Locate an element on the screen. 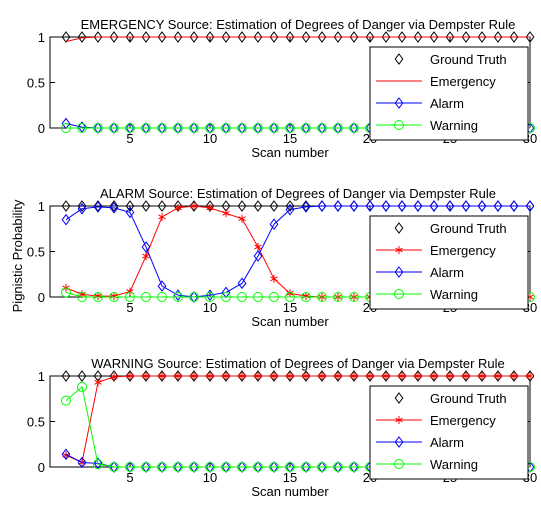 This screenshot has width=541, height=512. legend-item-emergency: Emergency is located at coordinates (436, 250).